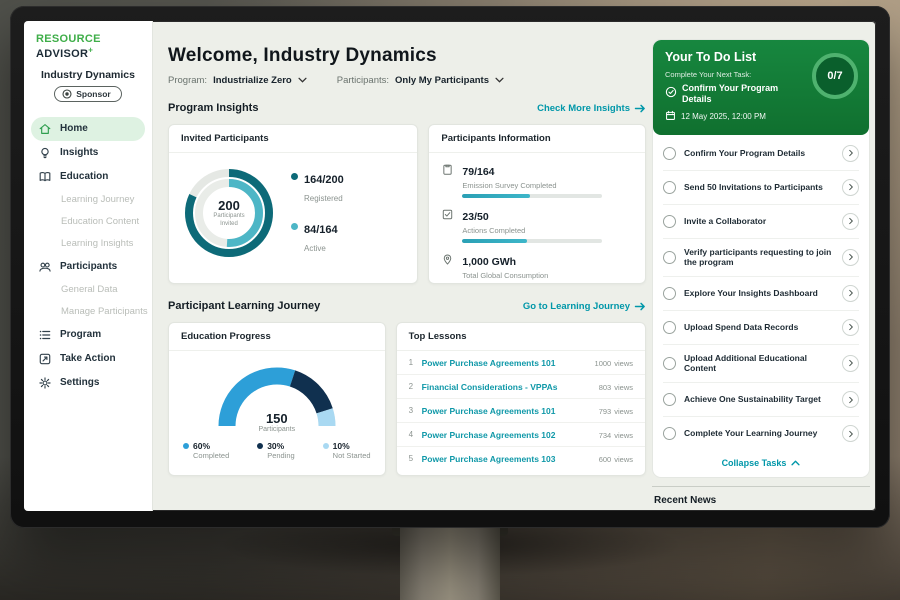 The width and height of the screenshot is (900, 600). What do you see at coordinates (80, 383) in the screenshot?
I see `sidebar-item-label: Settings` at bounding box center [80, 383].